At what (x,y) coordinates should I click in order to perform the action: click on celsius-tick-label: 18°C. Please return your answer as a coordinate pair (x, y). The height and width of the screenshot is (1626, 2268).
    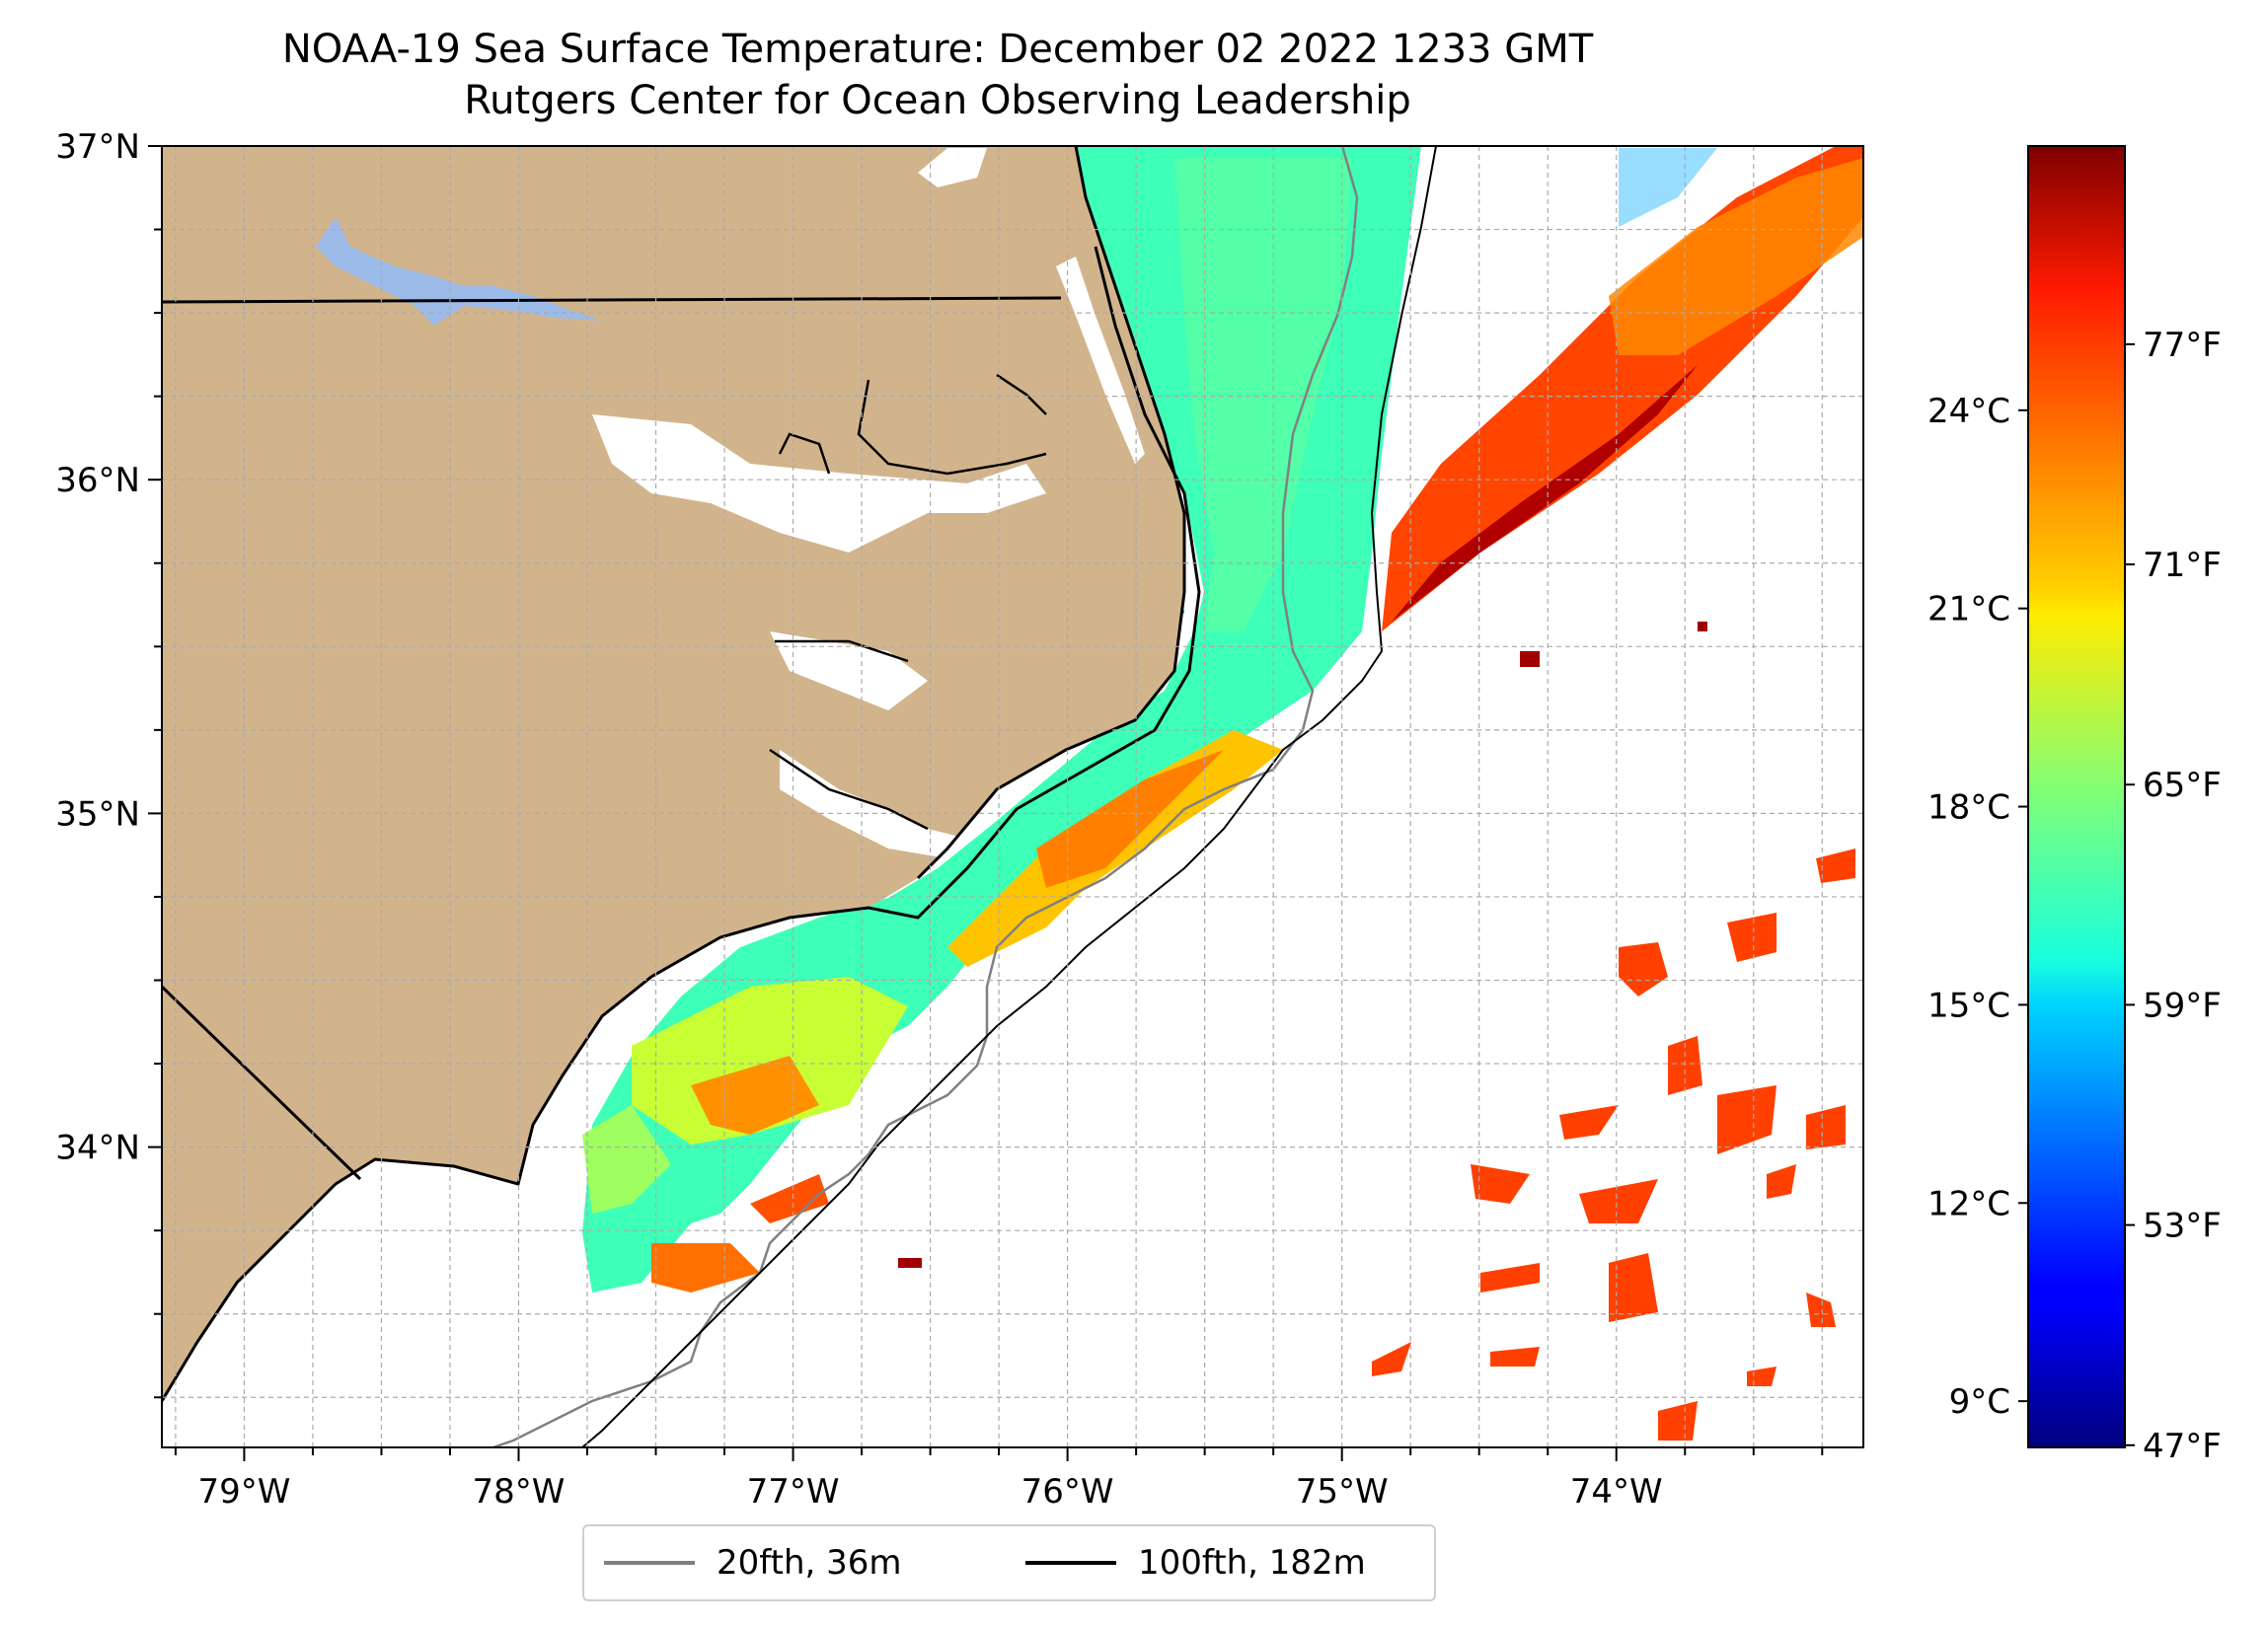
    Looking at the image, I should click on (1969, 808).